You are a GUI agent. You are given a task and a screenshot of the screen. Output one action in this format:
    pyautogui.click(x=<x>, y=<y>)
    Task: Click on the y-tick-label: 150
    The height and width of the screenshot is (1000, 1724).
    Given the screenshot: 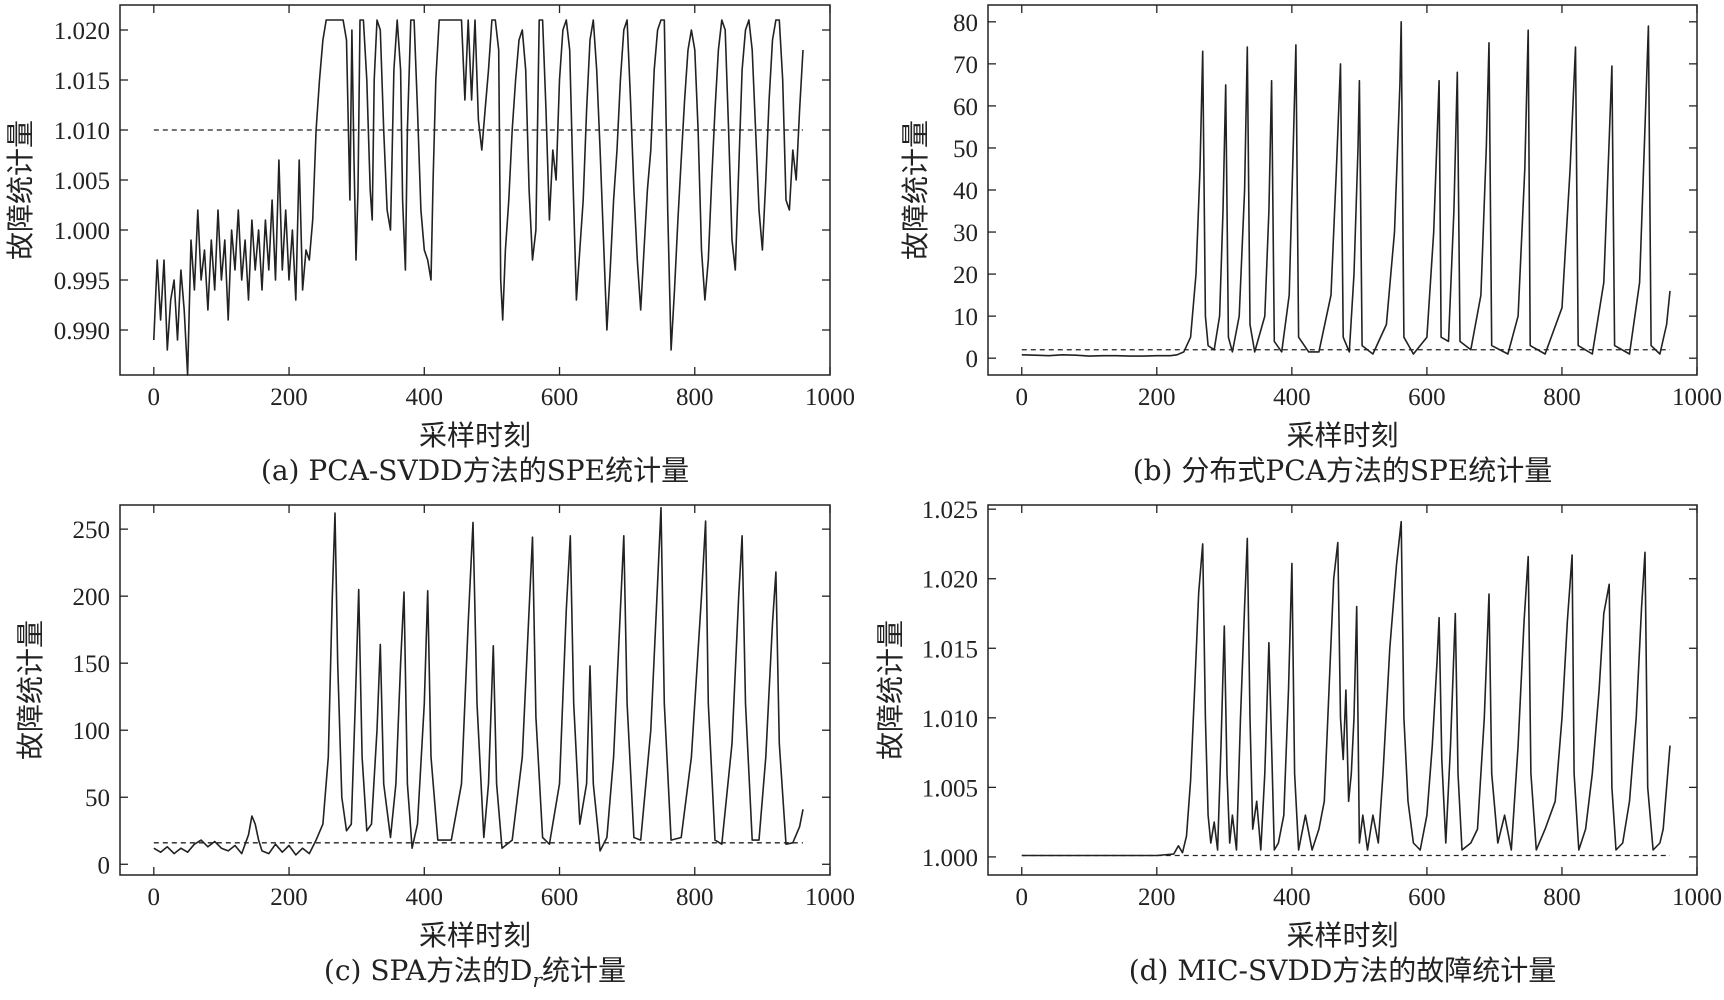 What is the action you would take?
    pyautogui.click(x=92, y=664)
    